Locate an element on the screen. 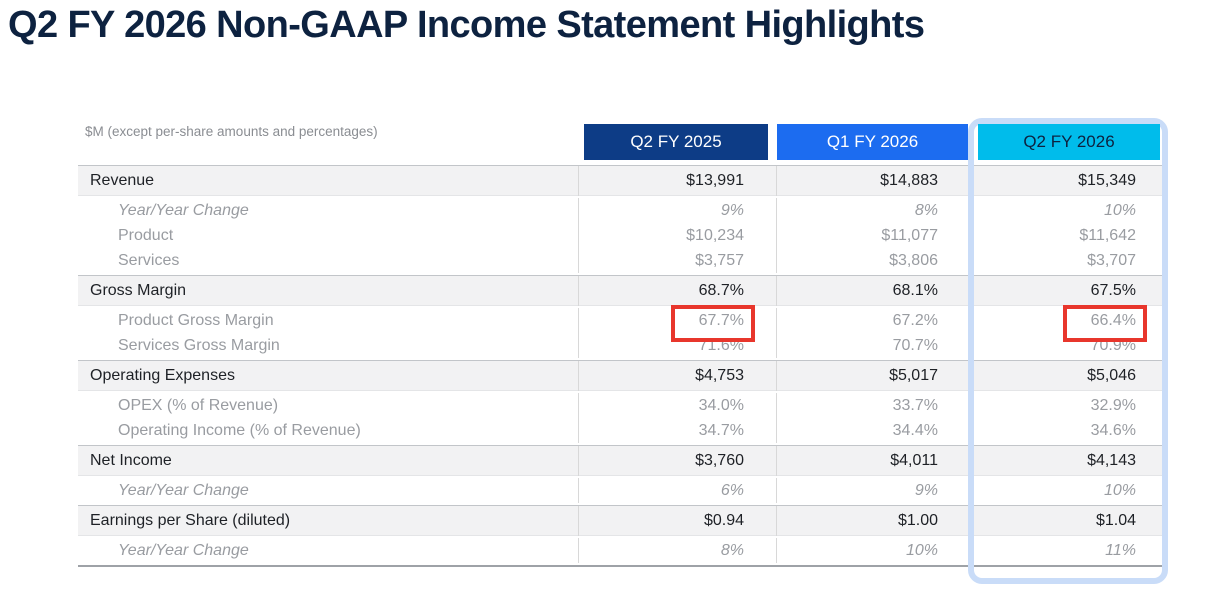 This screenshot has width=1219, height=600. row-value: $13,991 is located at coordinates (677, 181).